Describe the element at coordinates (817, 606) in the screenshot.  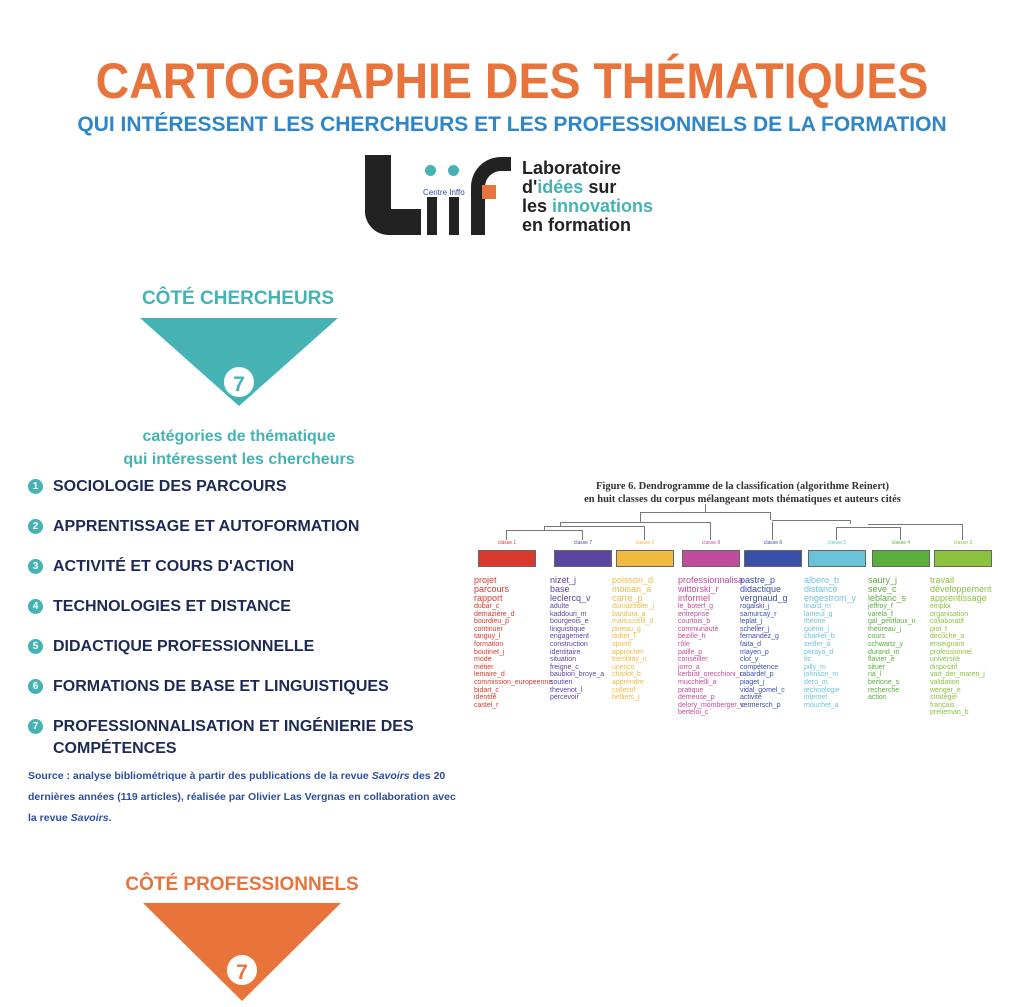
I see `class-word: linard_m` at that location.